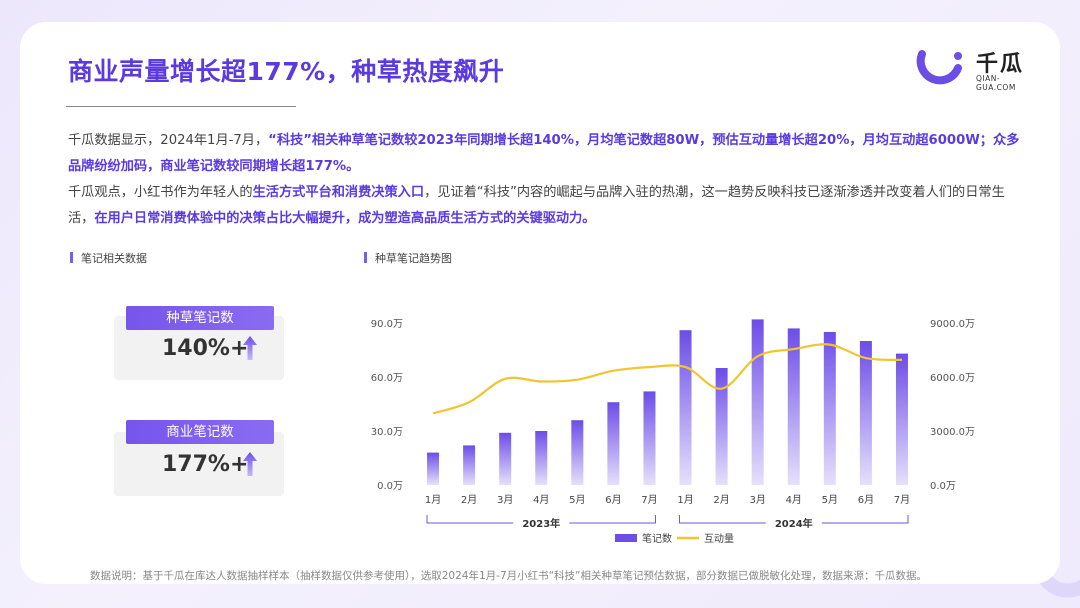 This screenshot has width=1080, height=608. Describe the element at coordinates (1000, 64) in the screenshot. I see `logo-text: 千瓜` at that location.